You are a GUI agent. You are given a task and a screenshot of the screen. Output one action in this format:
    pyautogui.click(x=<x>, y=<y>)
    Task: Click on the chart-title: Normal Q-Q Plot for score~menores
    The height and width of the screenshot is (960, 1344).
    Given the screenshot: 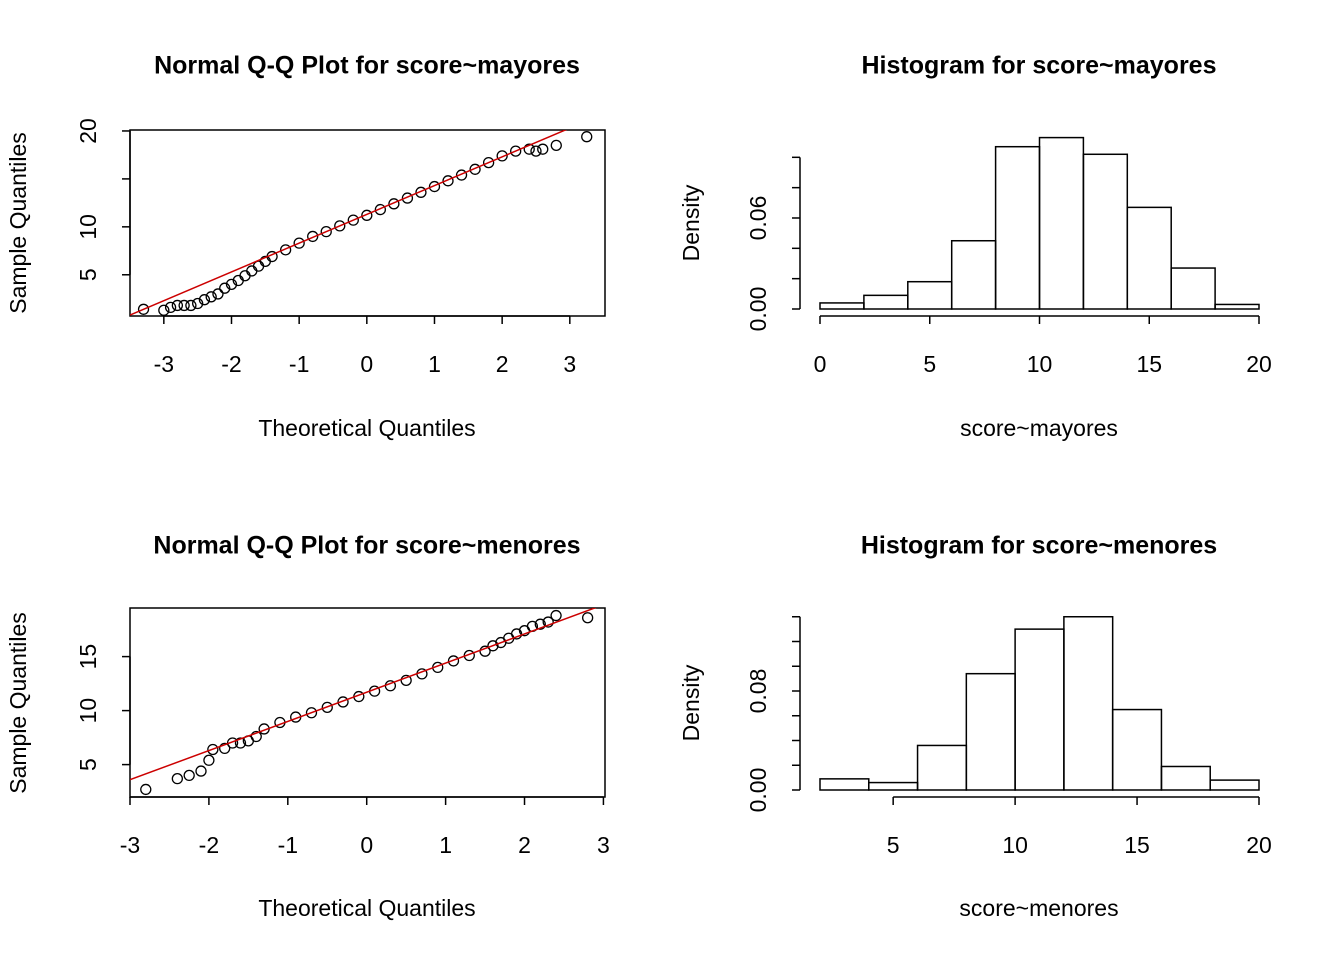 What is the action you would take?
    pyautogui.click(x=366, y=546)
    